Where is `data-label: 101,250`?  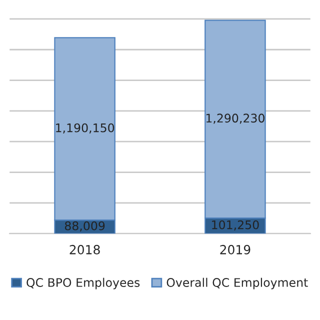 data-label: 101,250 is located at coordinates (235, 225).